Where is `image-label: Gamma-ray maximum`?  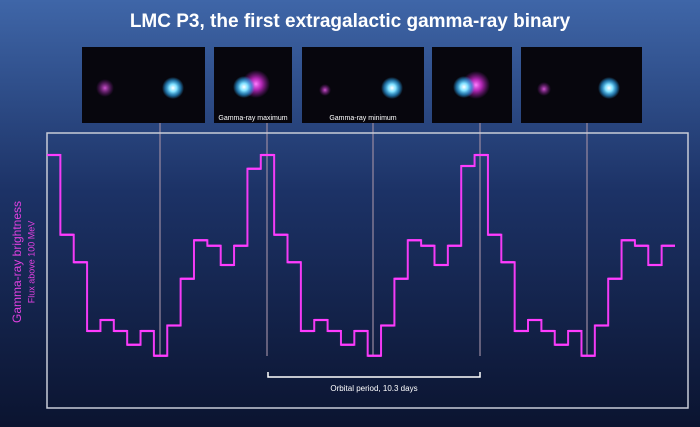 image-label: Gamma-ray maximum is located at coordinates (252, 118).